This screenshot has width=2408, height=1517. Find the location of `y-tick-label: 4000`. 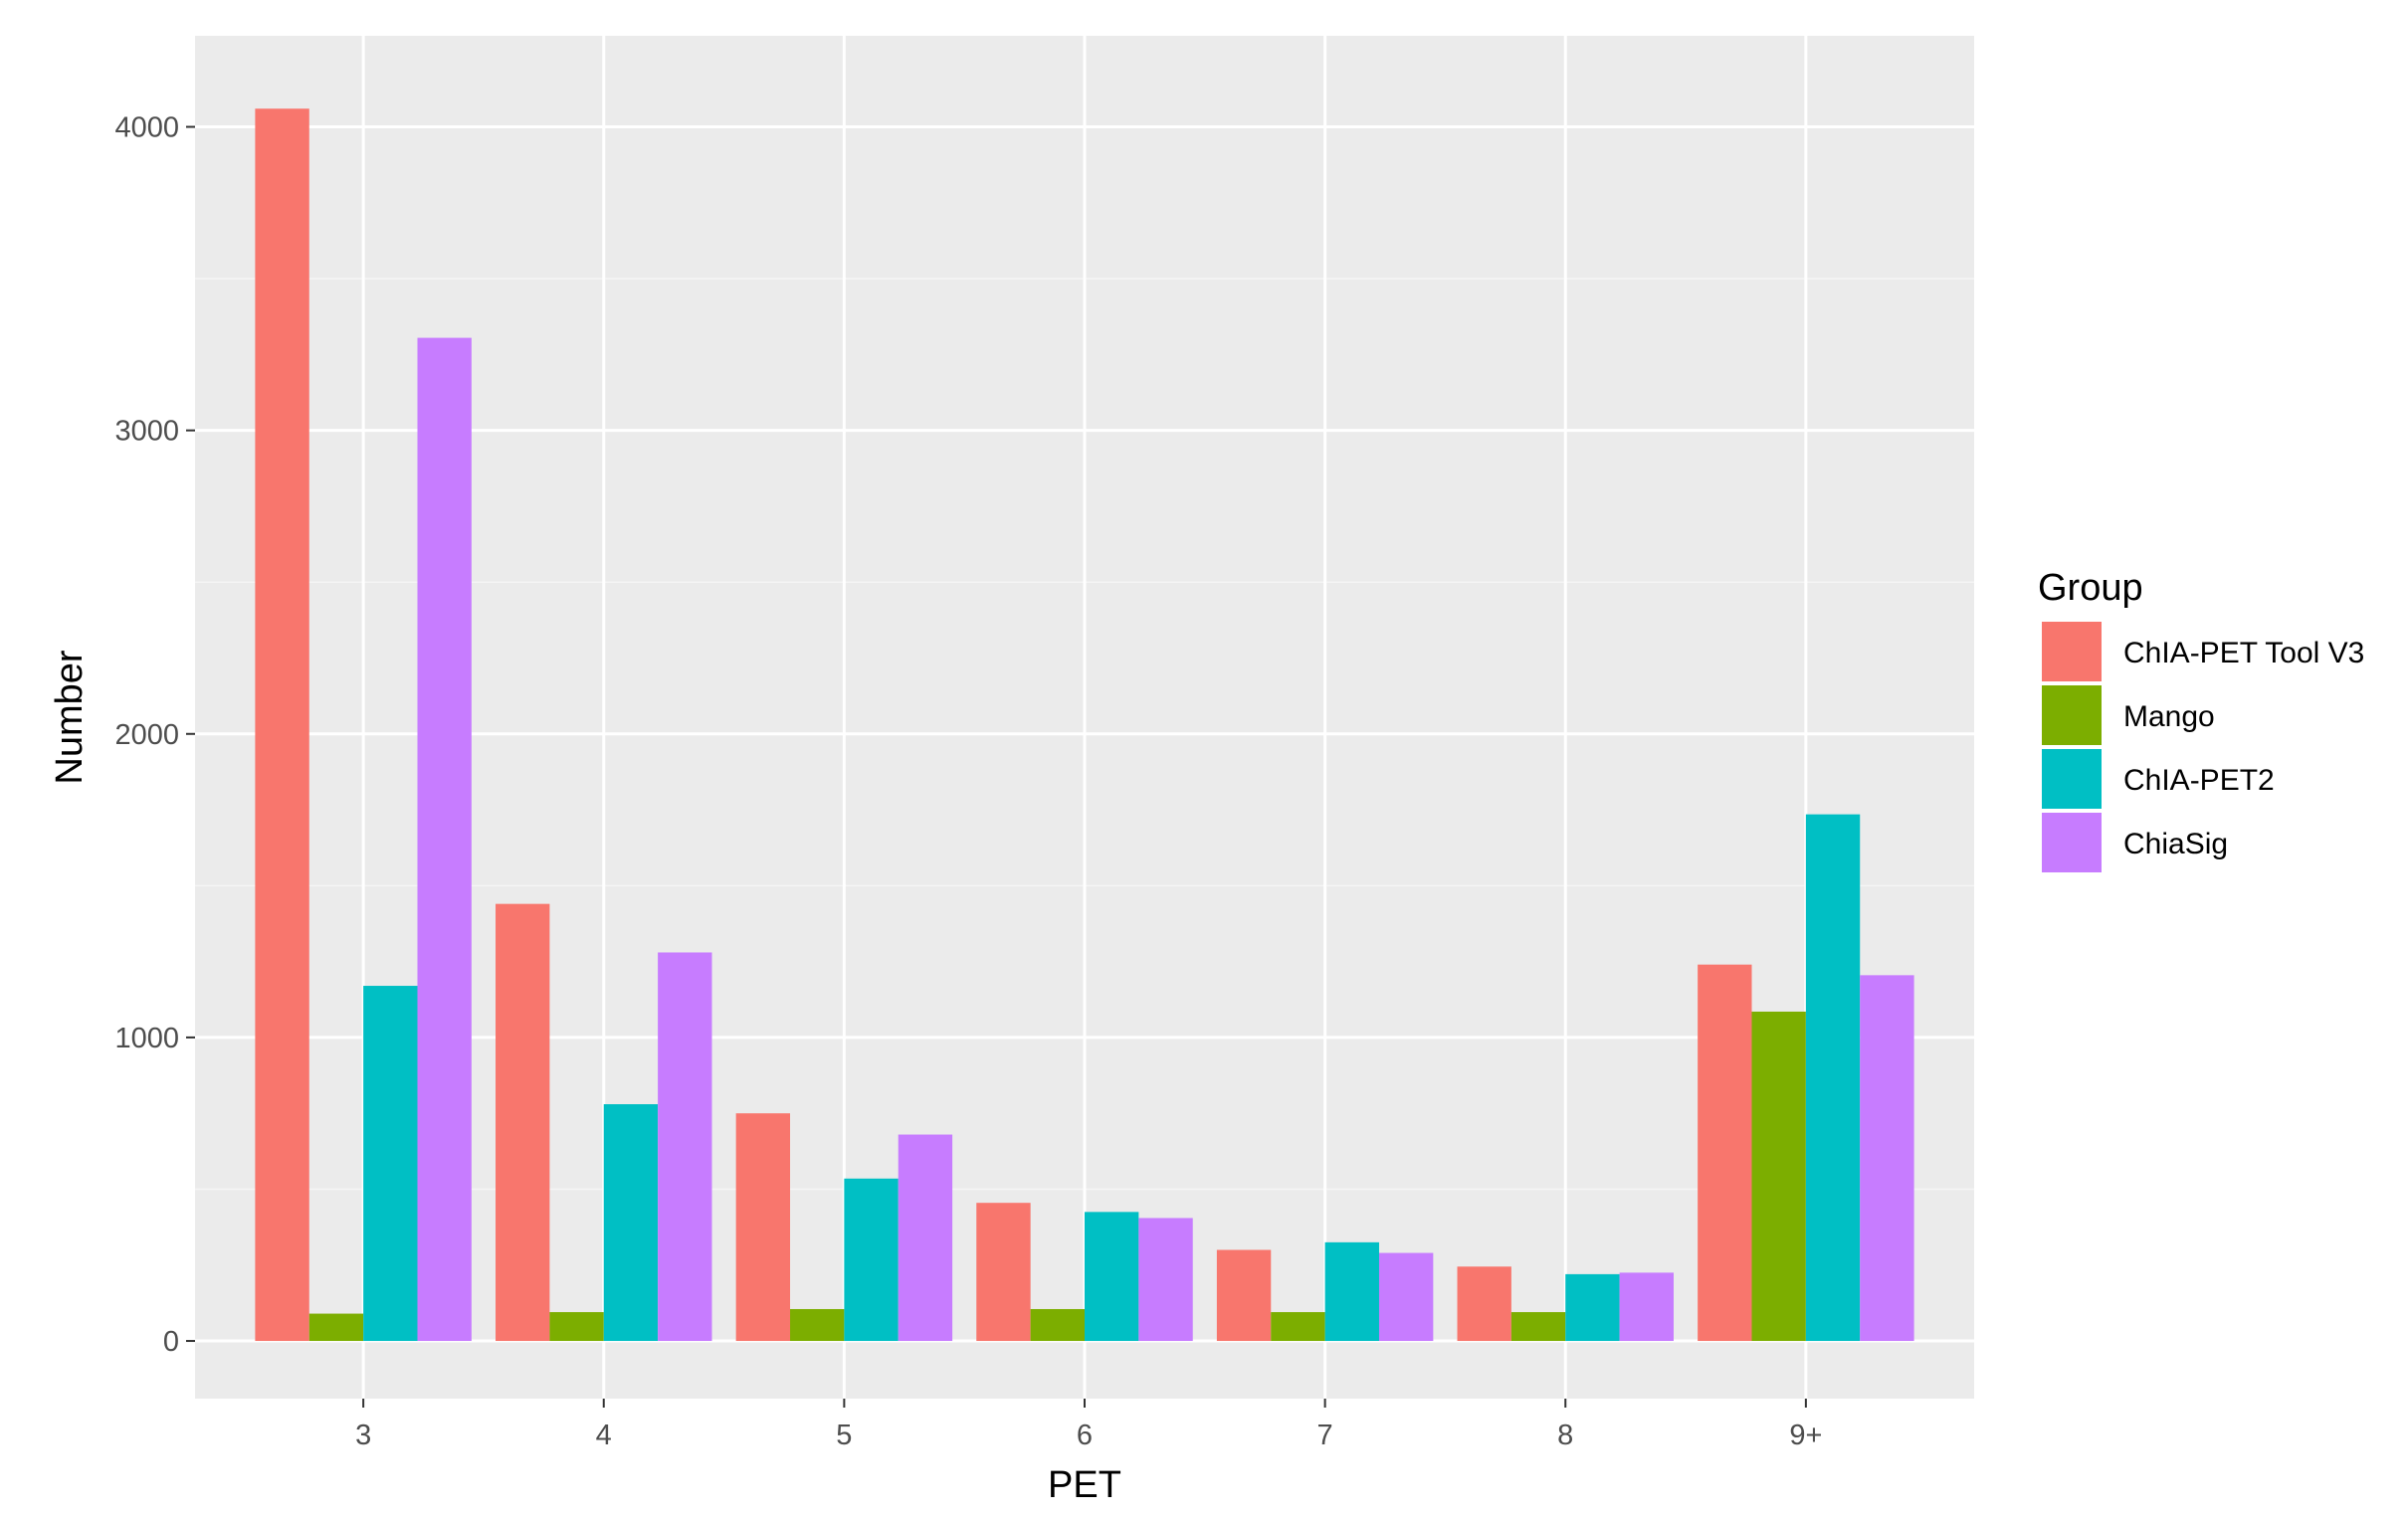

y-tick-label: 4000 is located at coordinates (146, 128).